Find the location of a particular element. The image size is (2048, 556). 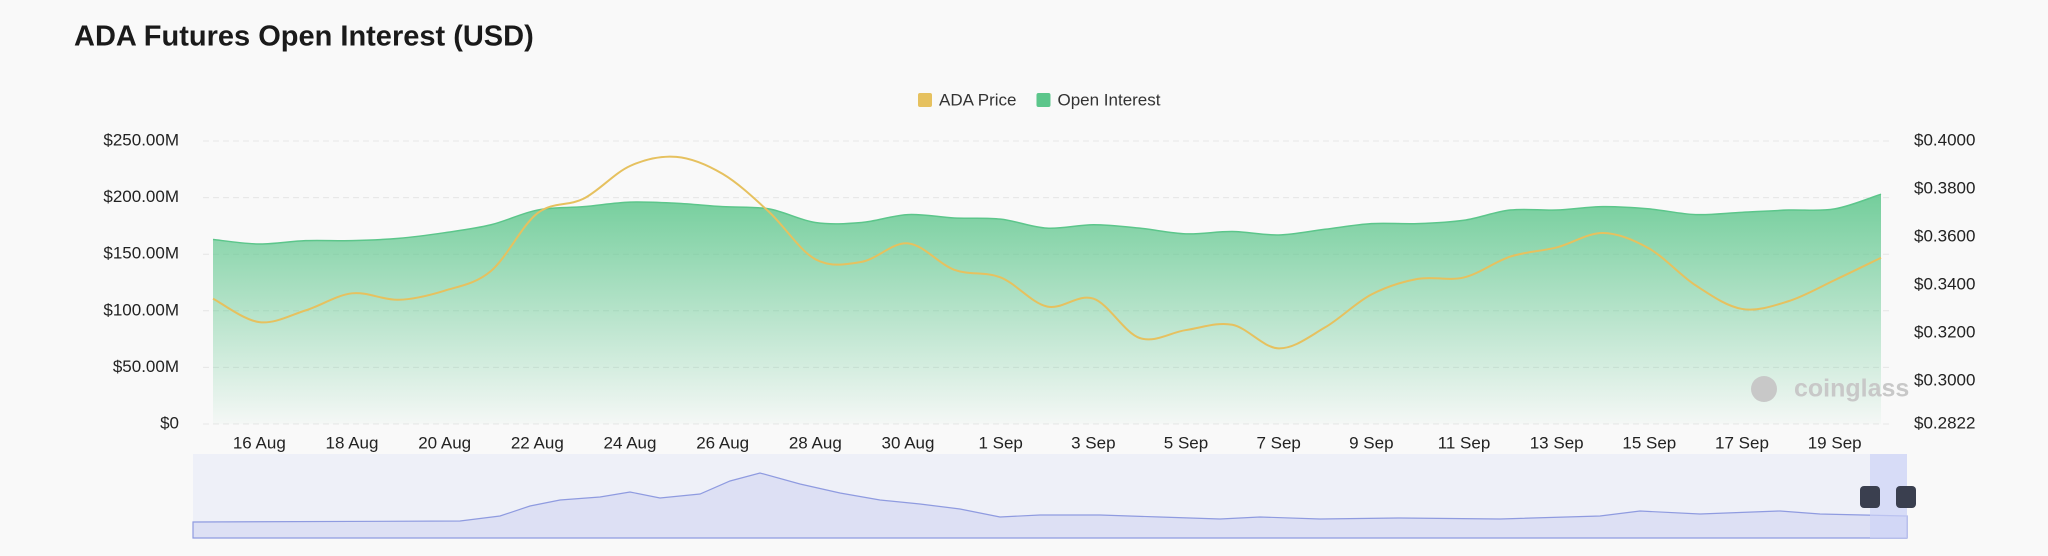

y2-tick-label: $0.3000 is located at coordinates (1944, 380).